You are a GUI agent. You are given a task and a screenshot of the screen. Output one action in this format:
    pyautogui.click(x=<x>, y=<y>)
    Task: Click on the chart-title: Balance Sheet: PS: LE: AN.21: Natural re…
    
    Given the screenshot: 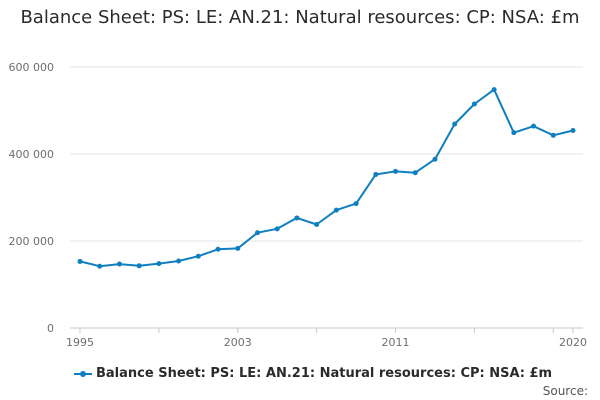 What is the action you would take?
    pyautogui.click(x=300, y=17)
    